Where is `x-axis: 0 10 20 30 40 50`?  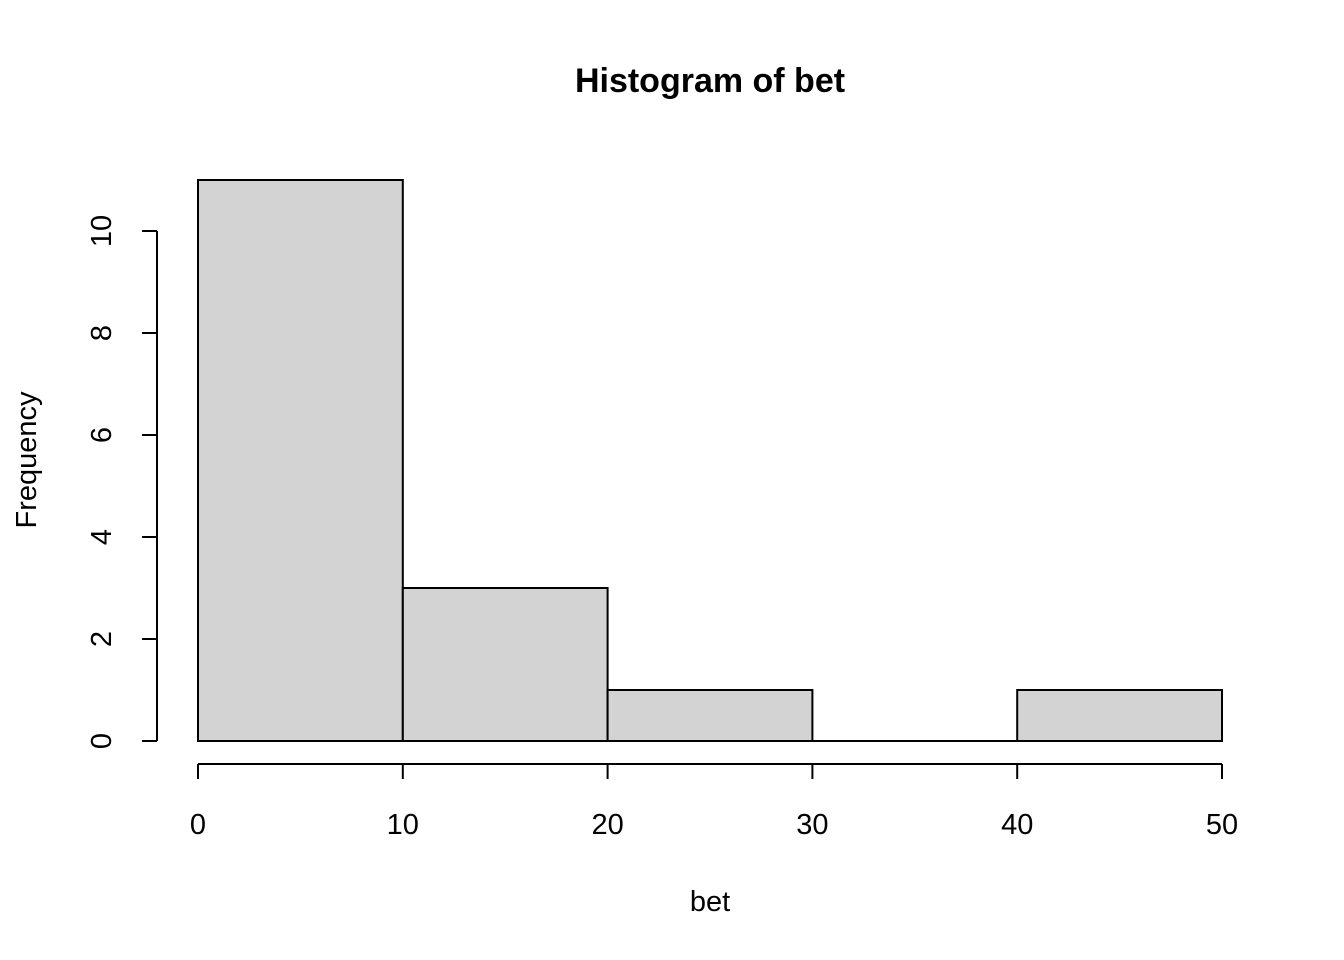
x-axis: 0 10 20 30 40 50 is located at coordinates (714, 802).